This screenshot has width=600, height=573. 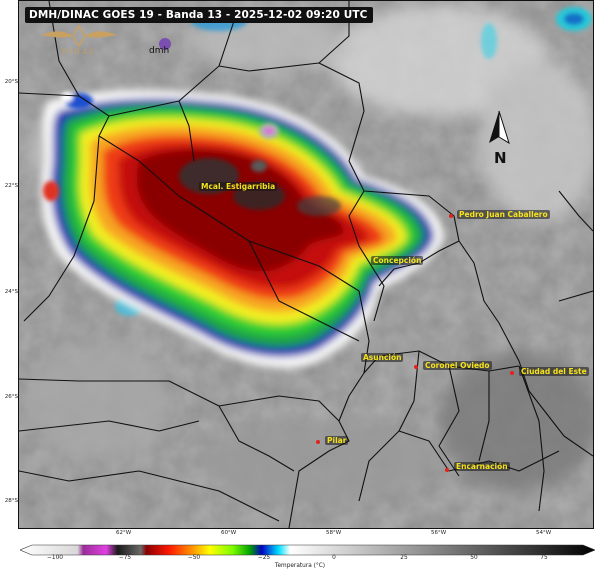 I want to click on temperature-colorbar, so click(x=307, y=548).